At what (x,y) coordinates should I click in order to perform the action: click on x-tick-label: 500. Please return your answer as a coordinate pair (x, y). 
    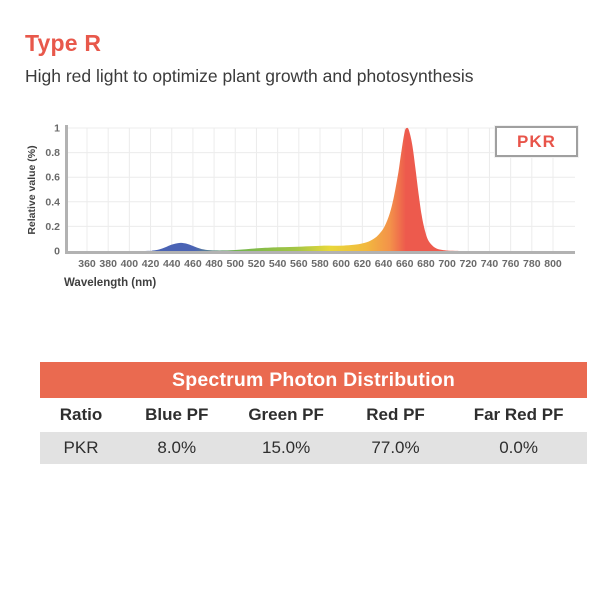
    Looking at the image, I should click on (236, 264).